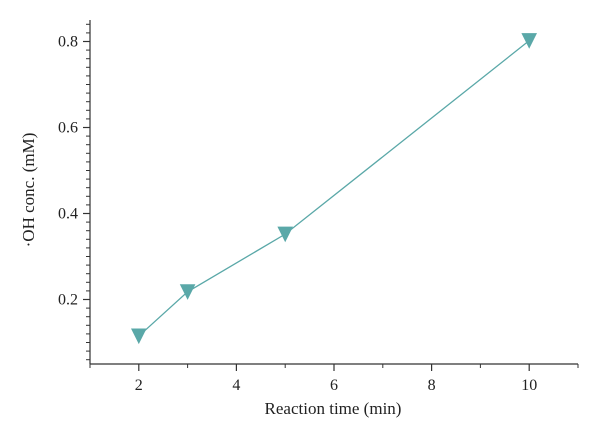 The height and width of the screenshot is (438, 600). What do you see at coordinates (139, 385) in the screenshot?
I see `x-tick-label: 2` at bounding box center [139, 385].